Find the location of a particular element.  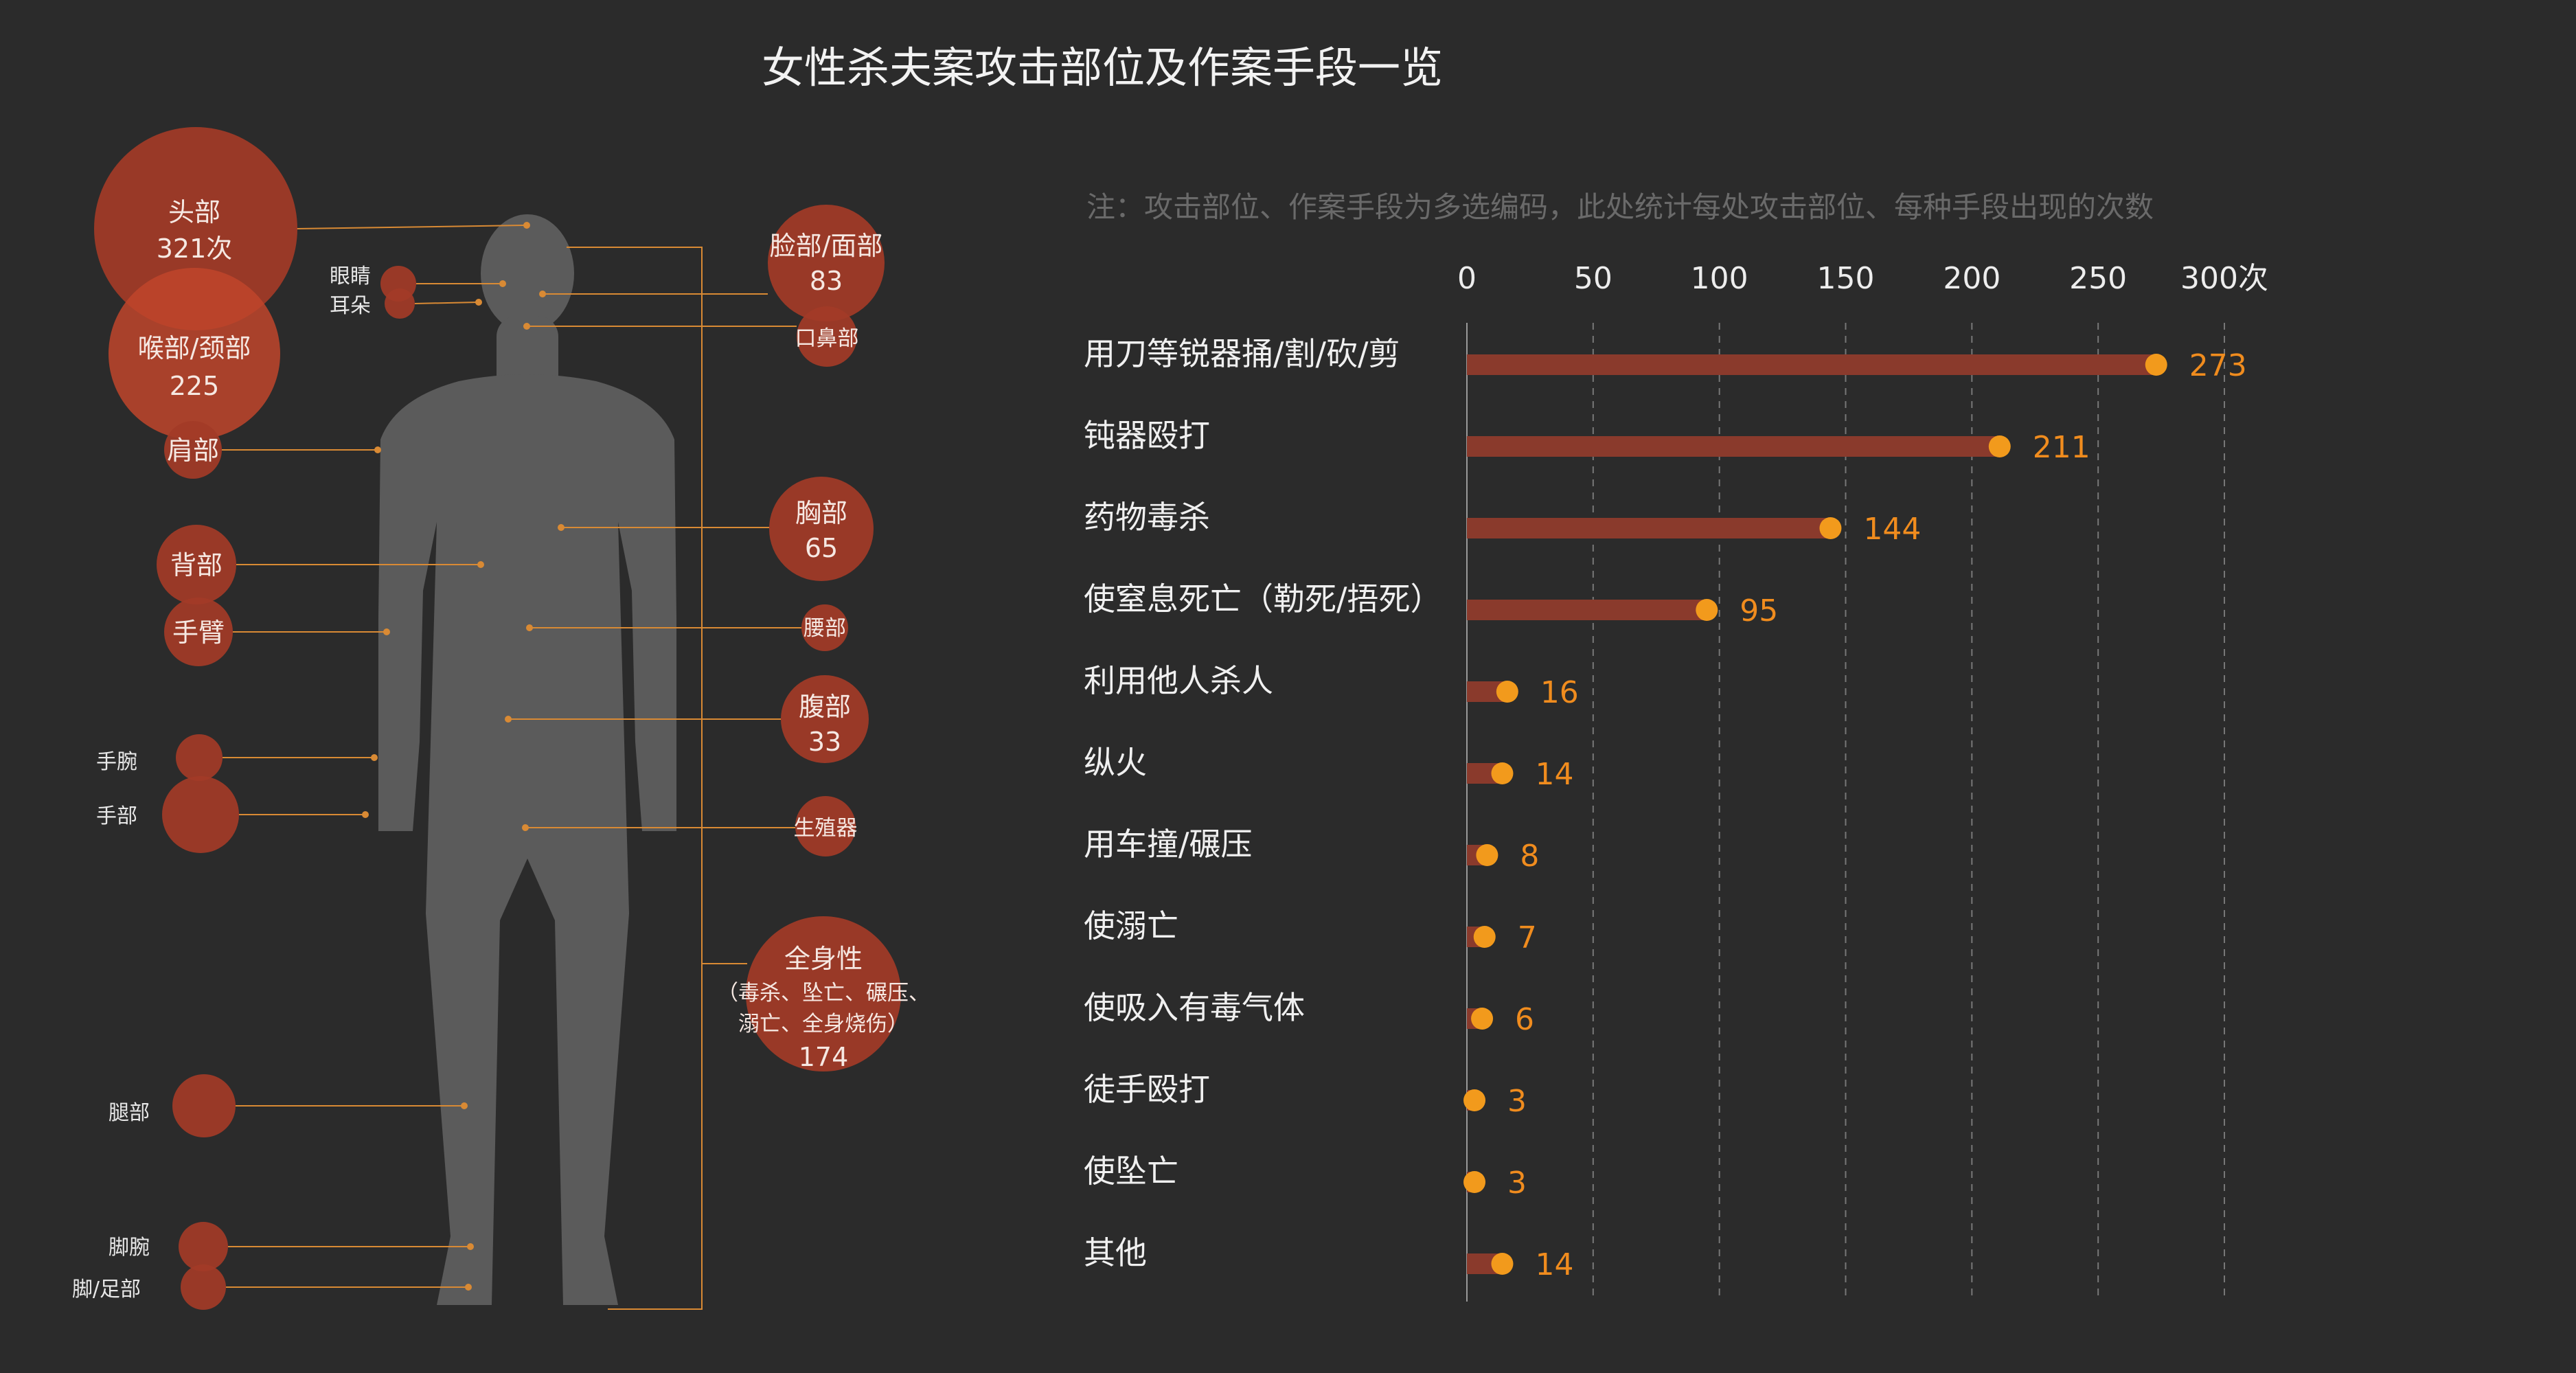

anchor-dot-waist is located at coordinates (529, 627).